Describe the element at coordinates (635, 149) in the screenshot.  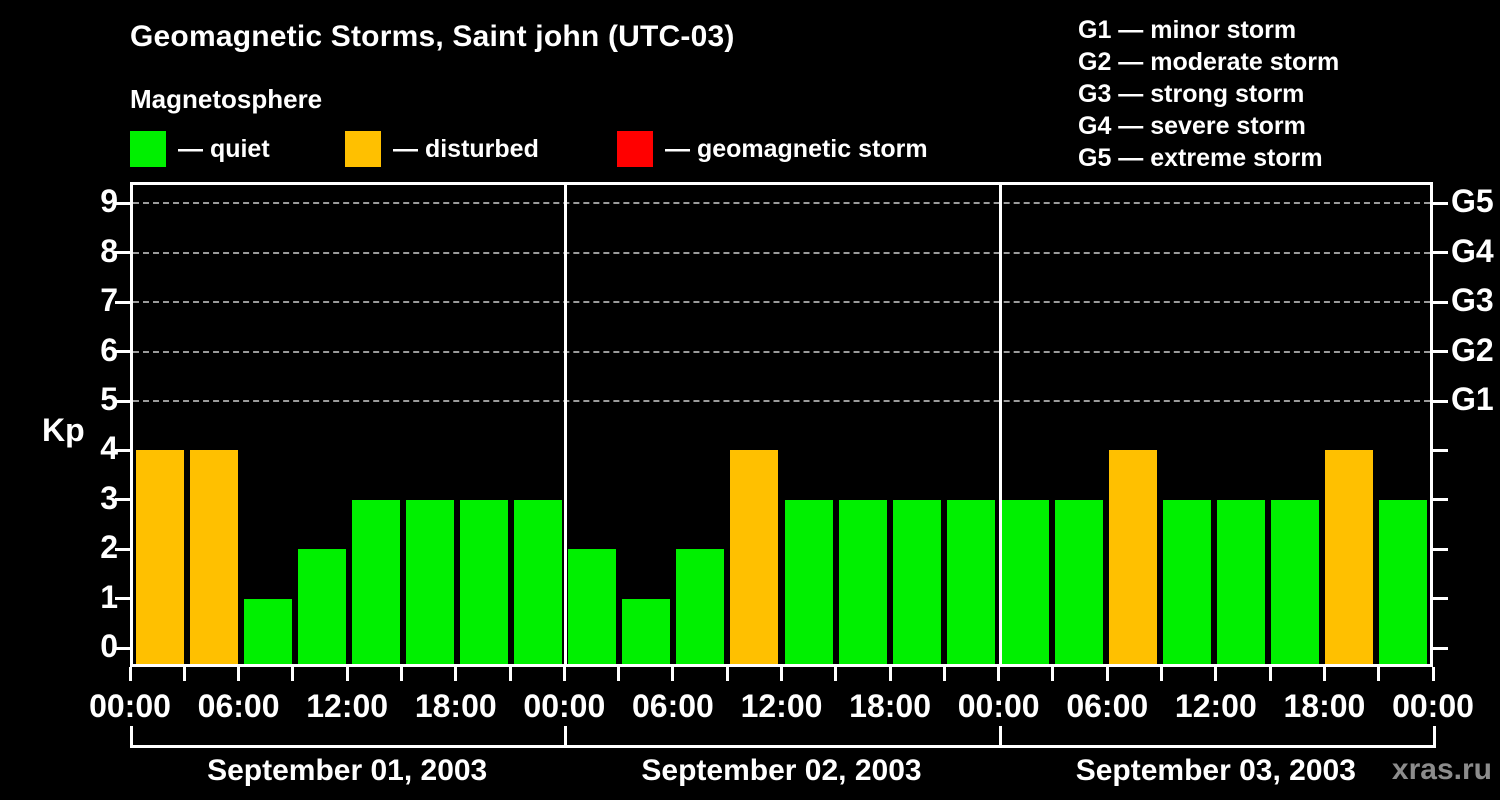
I see `storm-color-swatch` at that location.